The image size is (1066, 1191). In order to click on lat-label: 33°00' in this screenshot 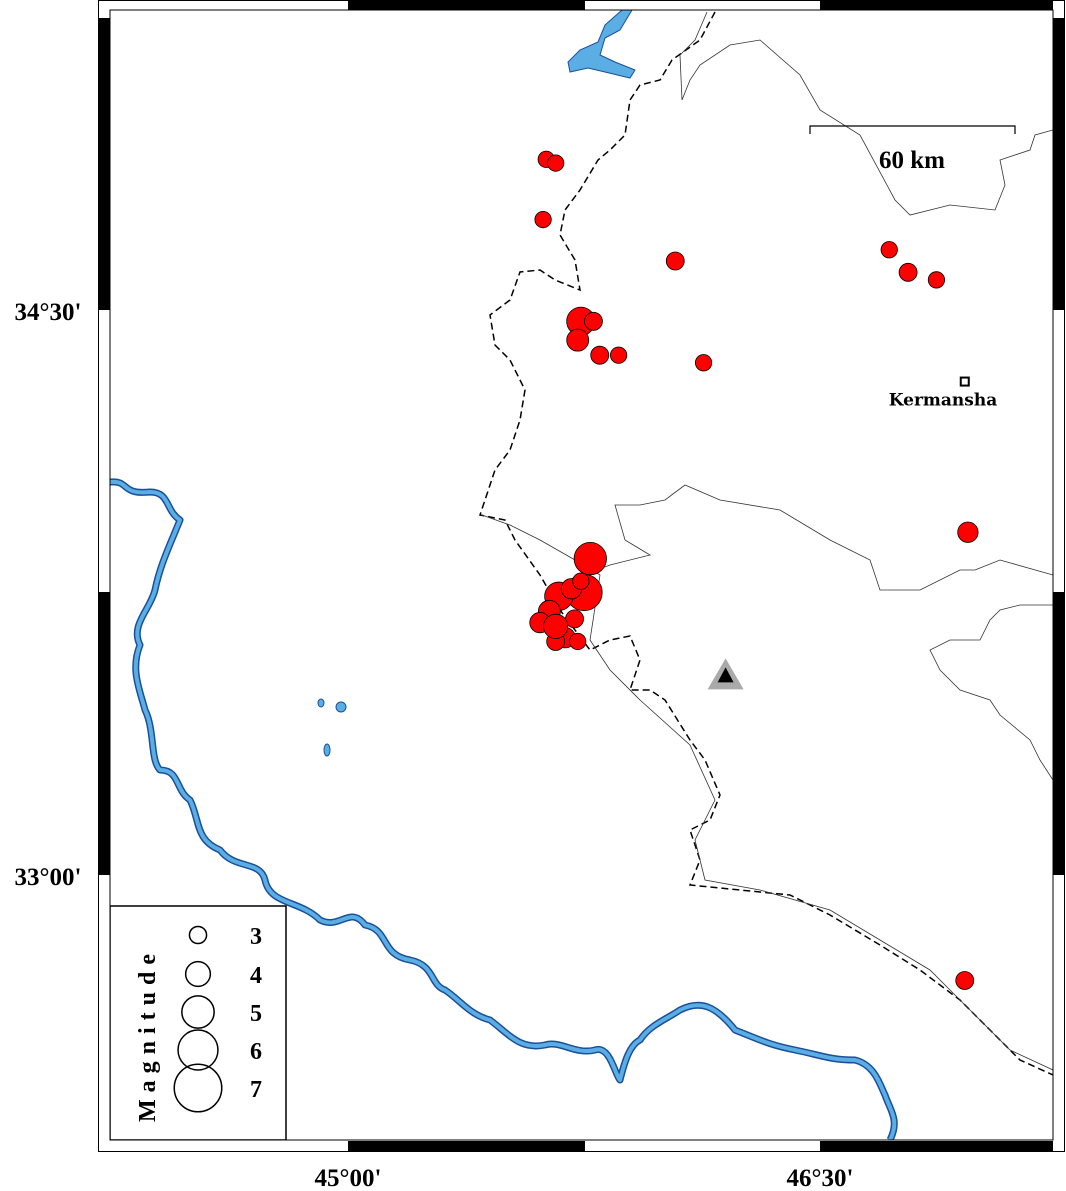, I will do `click(48, 877)`.